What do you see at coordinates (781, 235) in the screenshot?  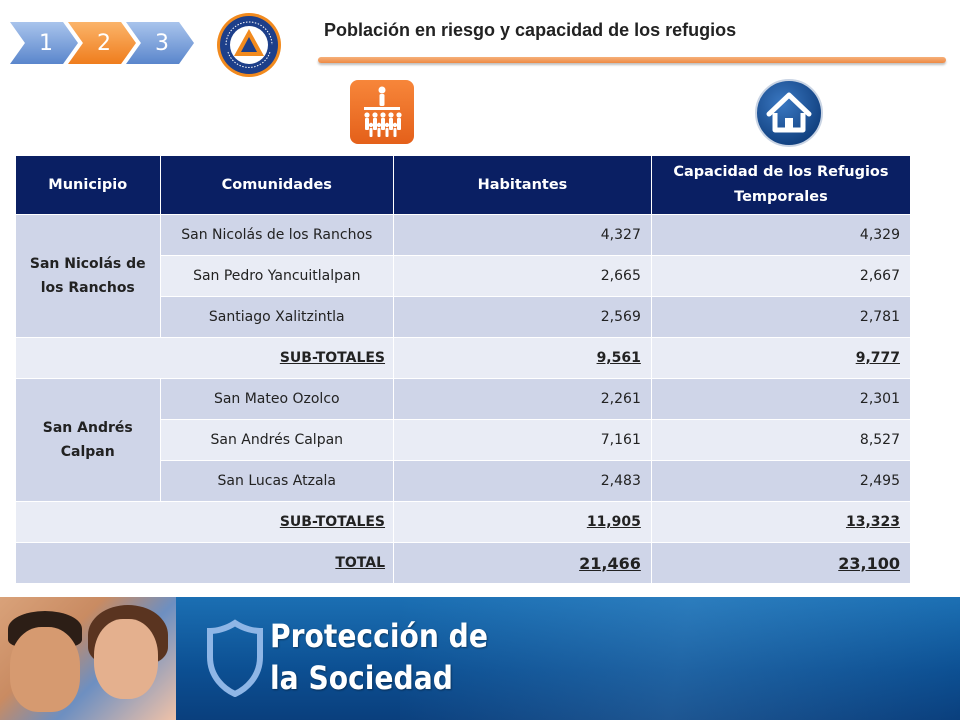 I see `capacidad-cell: 4,329` at bounding box center [781, 235].